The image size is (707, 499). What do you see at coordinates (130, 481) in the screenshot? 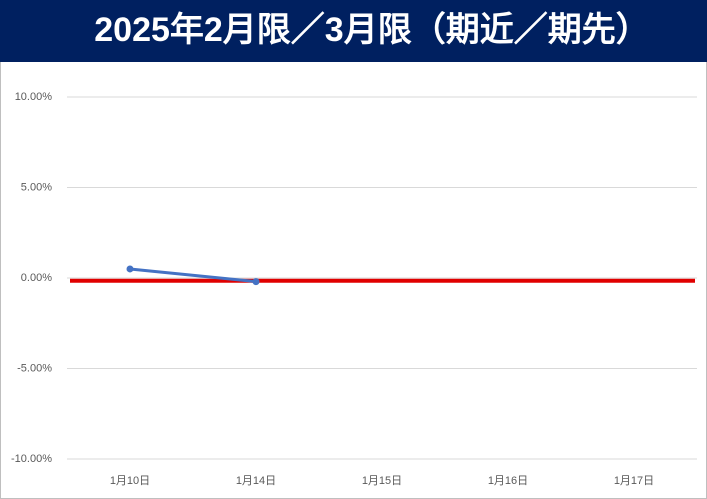
I see `x-tick-label: 1月10日` at bounding box center [130, 481].